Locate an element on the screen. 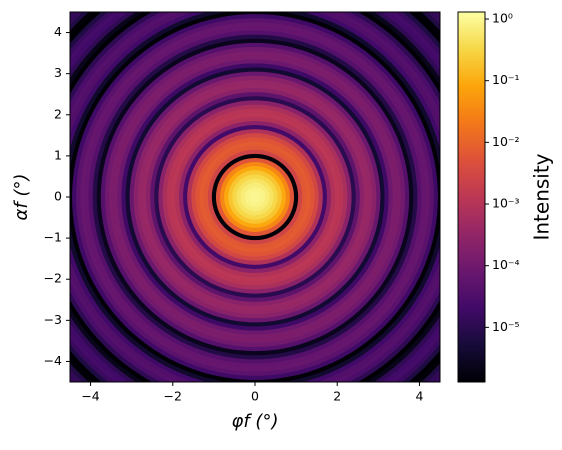 This screenshot has width=562, height=450. colorbar-tick-label: 10⁻⁵ is located at coordinates (506, 326).